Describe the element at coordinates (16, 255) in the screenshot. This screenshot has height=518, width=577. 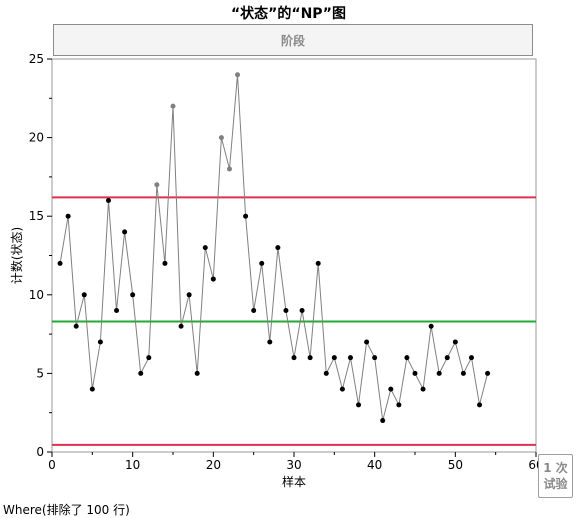
I see `y-axis-title: 计数(状态)` at that location.